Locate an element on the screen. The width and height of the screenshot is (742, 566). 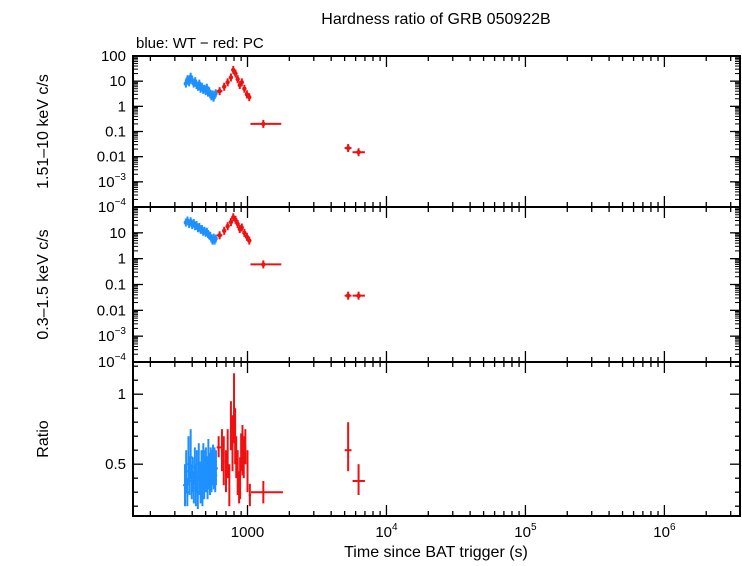
y-tick-label: 100 is located at coordinates (113, 56).